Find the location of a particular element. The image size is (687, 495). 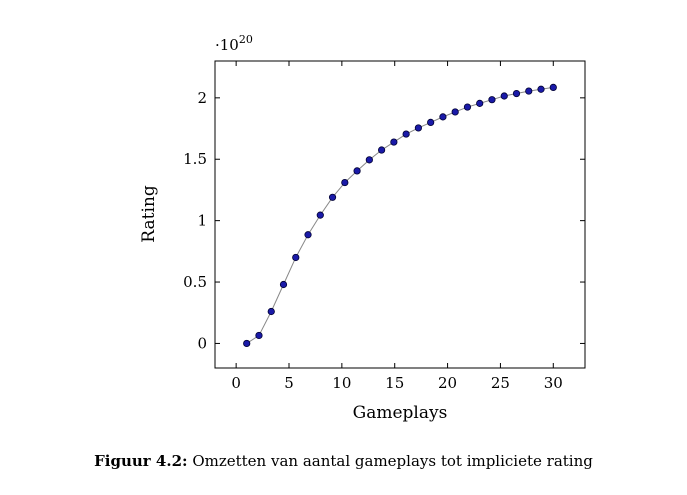

y-tick-label: 0 is located at coordinates (202, 343).